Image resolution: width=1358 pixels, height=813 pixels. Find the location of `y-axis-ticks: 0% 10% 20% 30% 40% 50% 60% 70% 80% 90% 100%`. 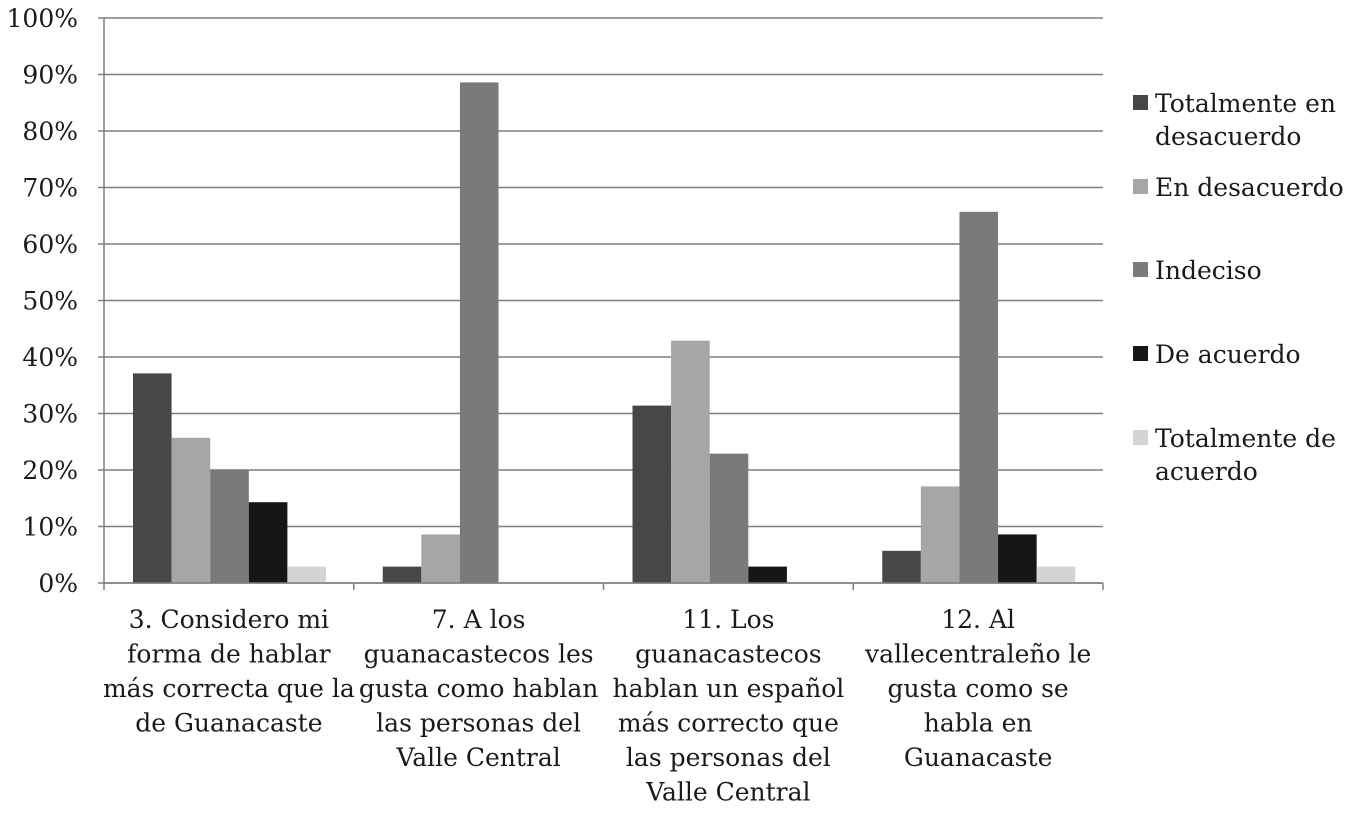

y-axis-ticks: 0% 10% 20% 30% 40% 50% 60% 70% 80% 90% 100% is located at coordinates (42, 301).